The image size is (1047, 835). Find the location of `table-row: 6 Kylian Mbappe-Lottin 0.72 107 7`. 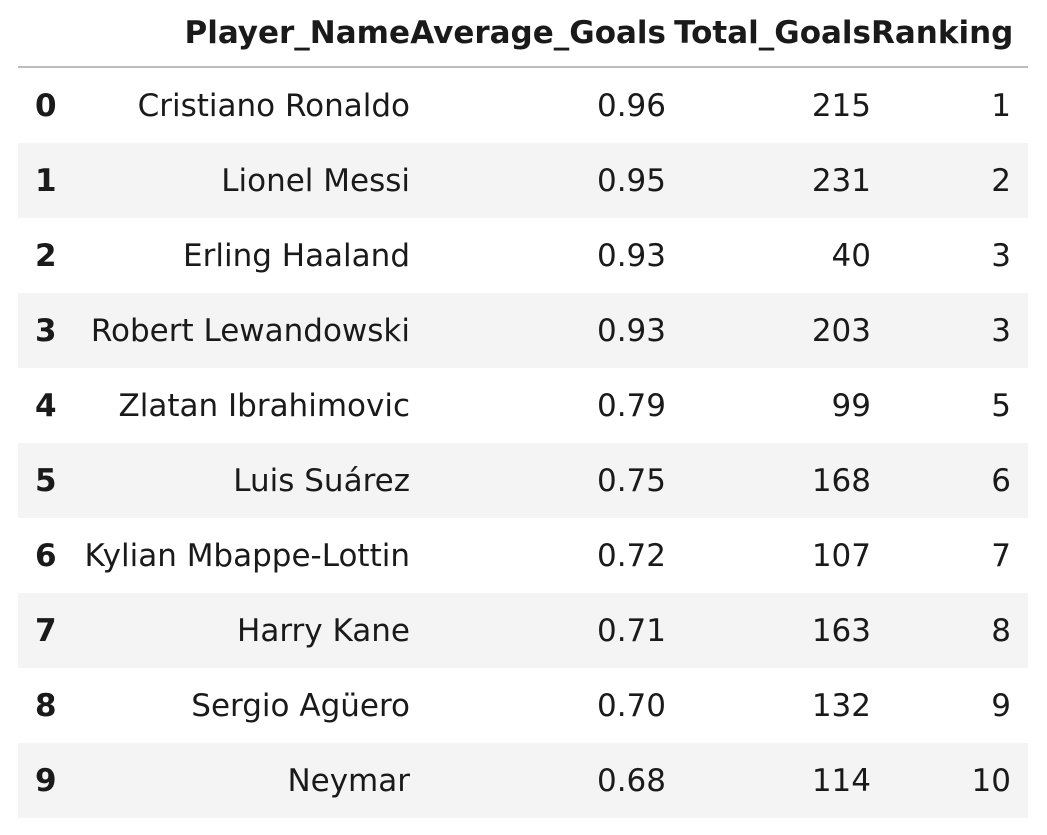

table-row: 6 Kylian Mbappe-Lottin 0.72 107 7 is located at coordinates (523, 555).